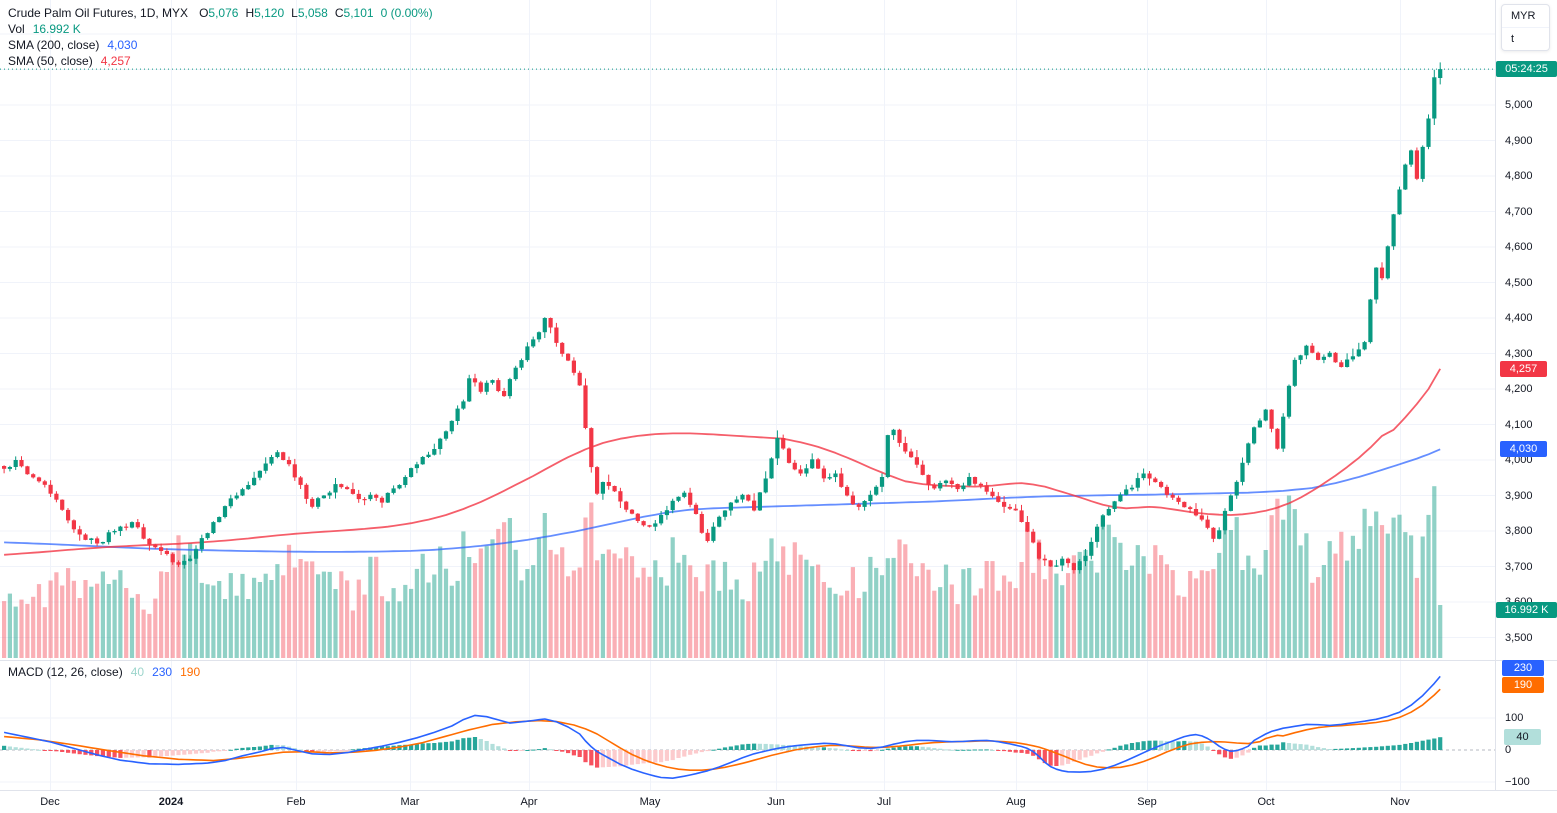  Describe the element at coordinates (1519, 176) in the screenshot. I see `price-tick-label: 4,800` at that location.